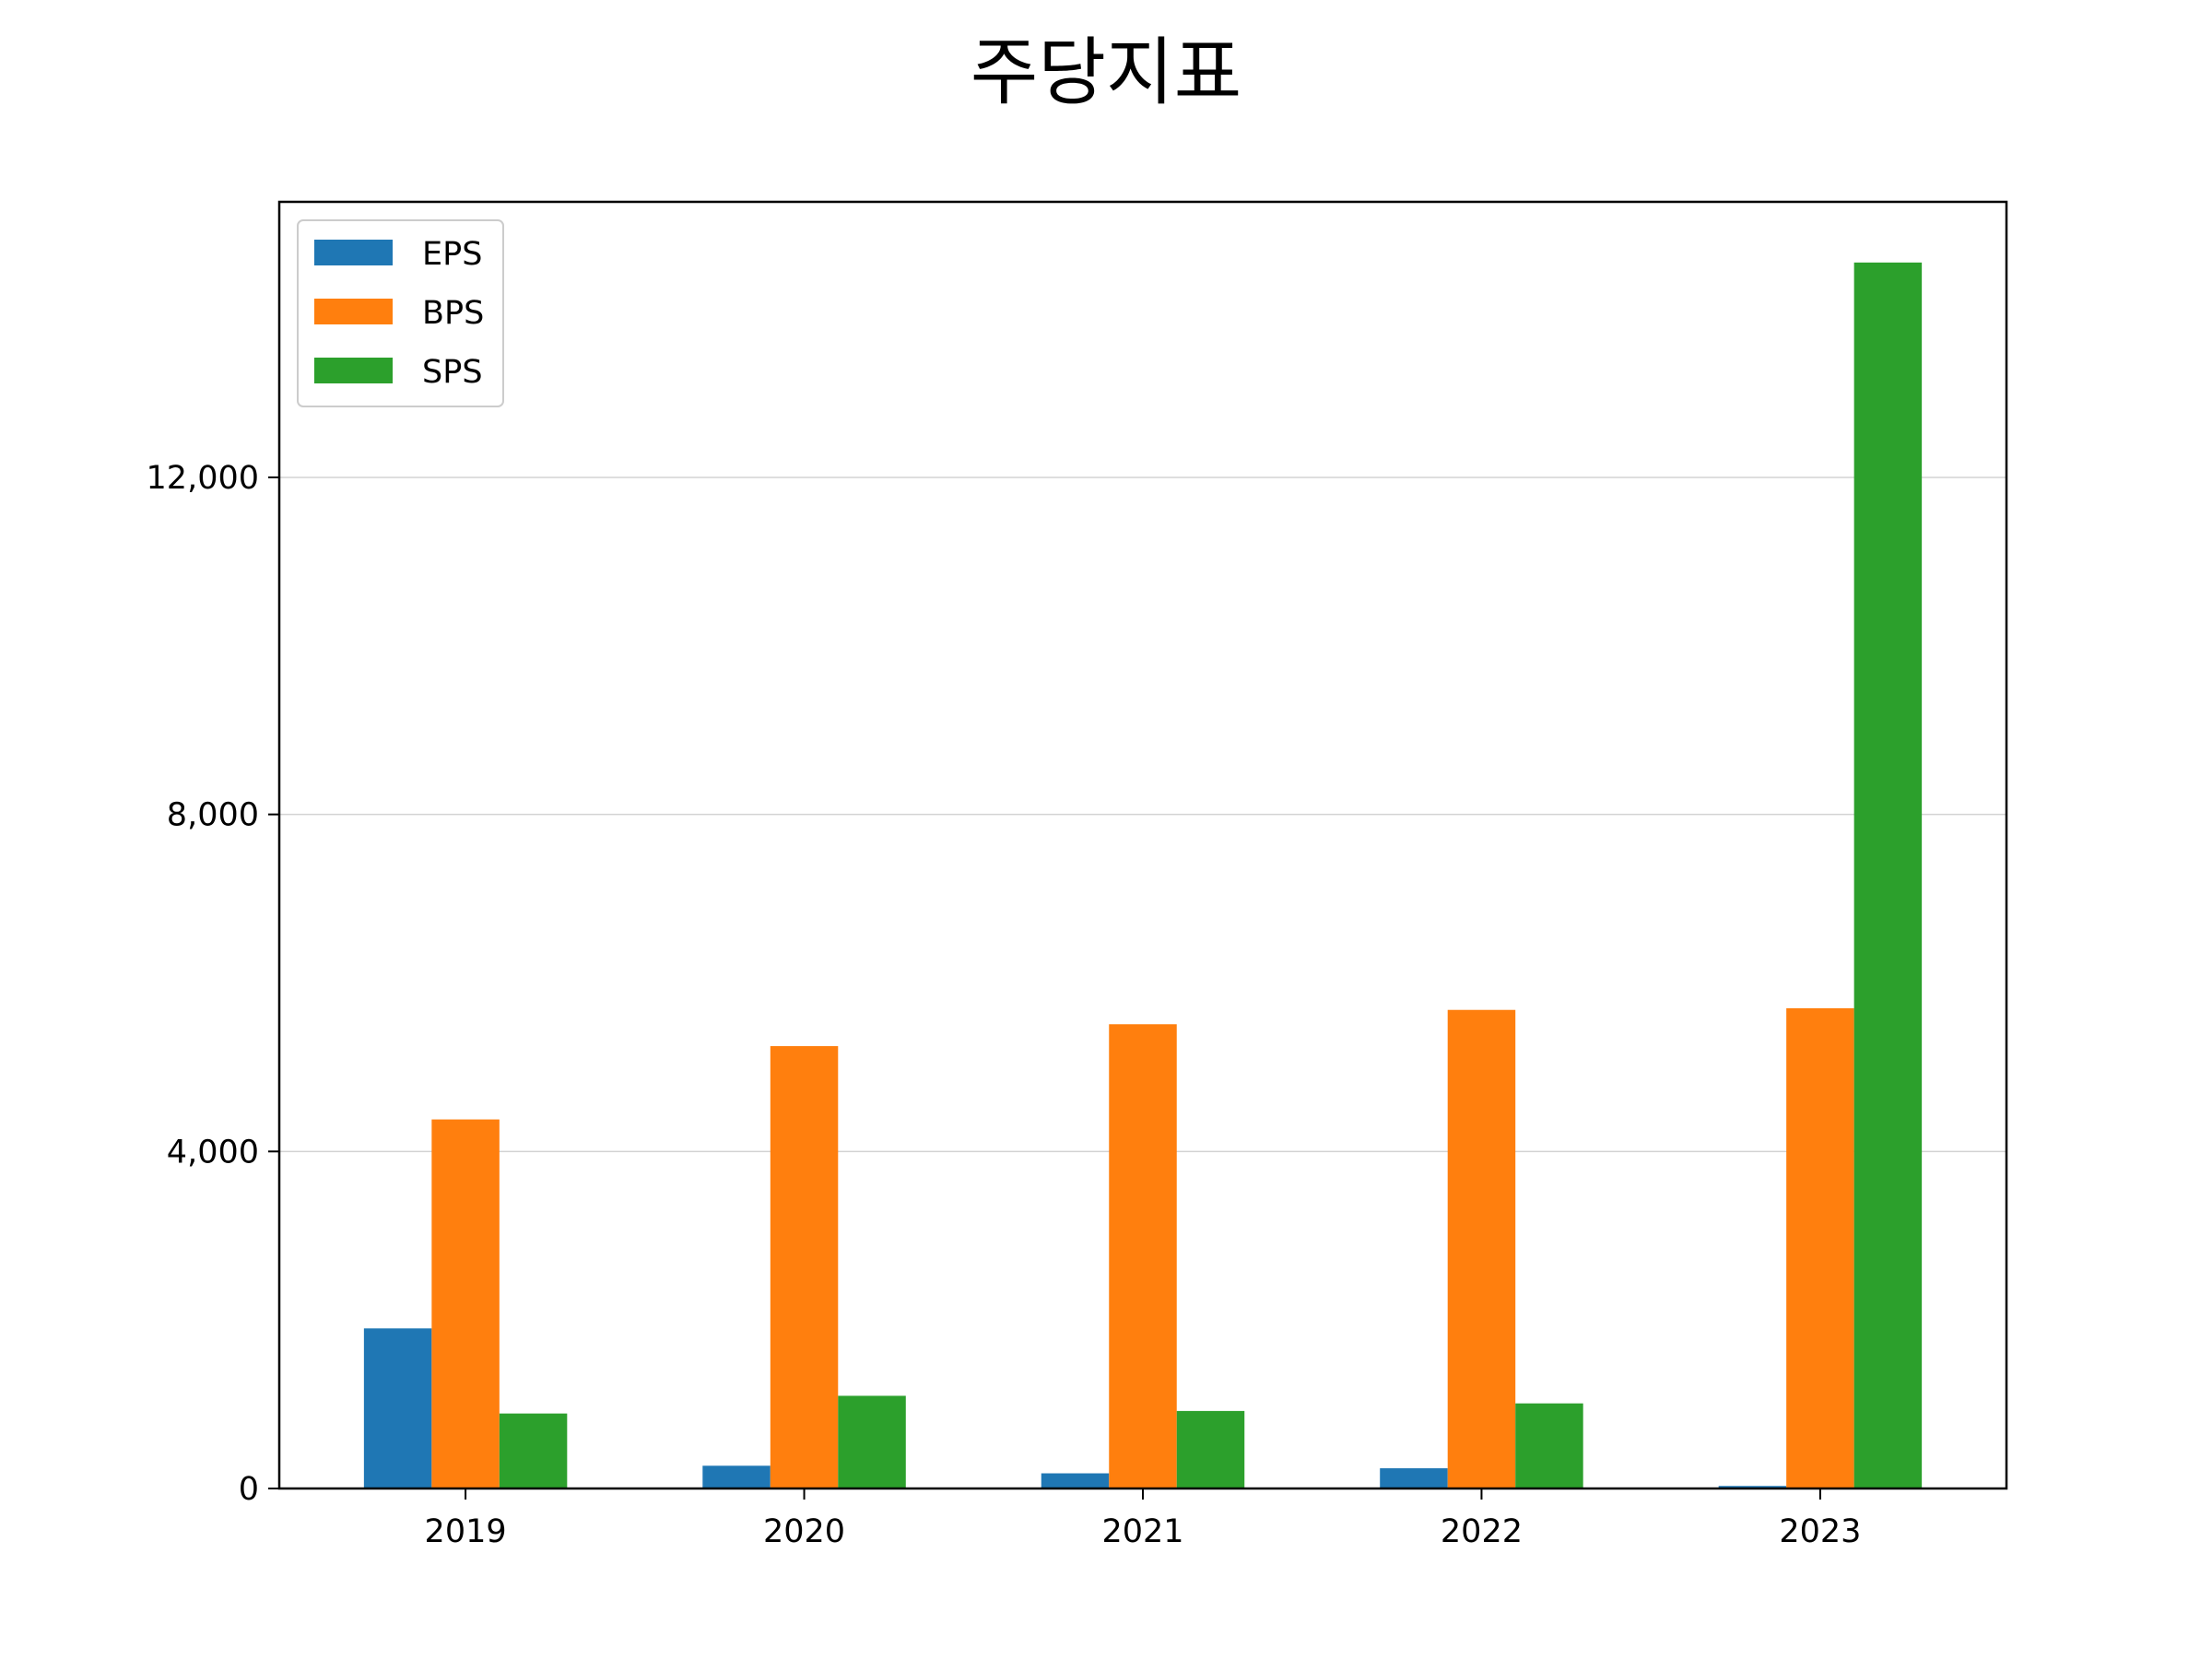 This screenshot has height=1659, width=2212. Describe the element at coordinates (1752, 1487) in the screenshot. I see `bar-eps-2023` at that location.